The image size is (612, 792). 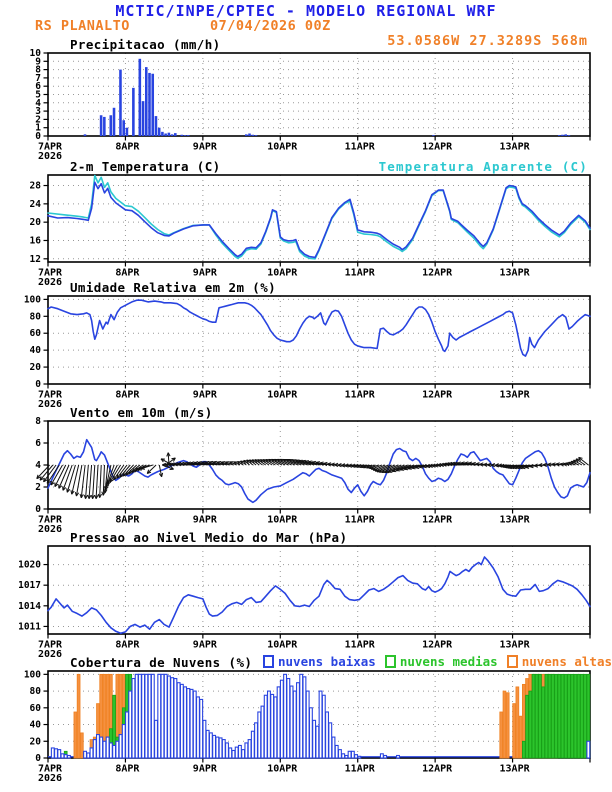 What do you see at coordinates (270, 26) in the screenshot?
I see `run-timestamp: 07/04/2026 00Z` at bounding box center [270, 26].